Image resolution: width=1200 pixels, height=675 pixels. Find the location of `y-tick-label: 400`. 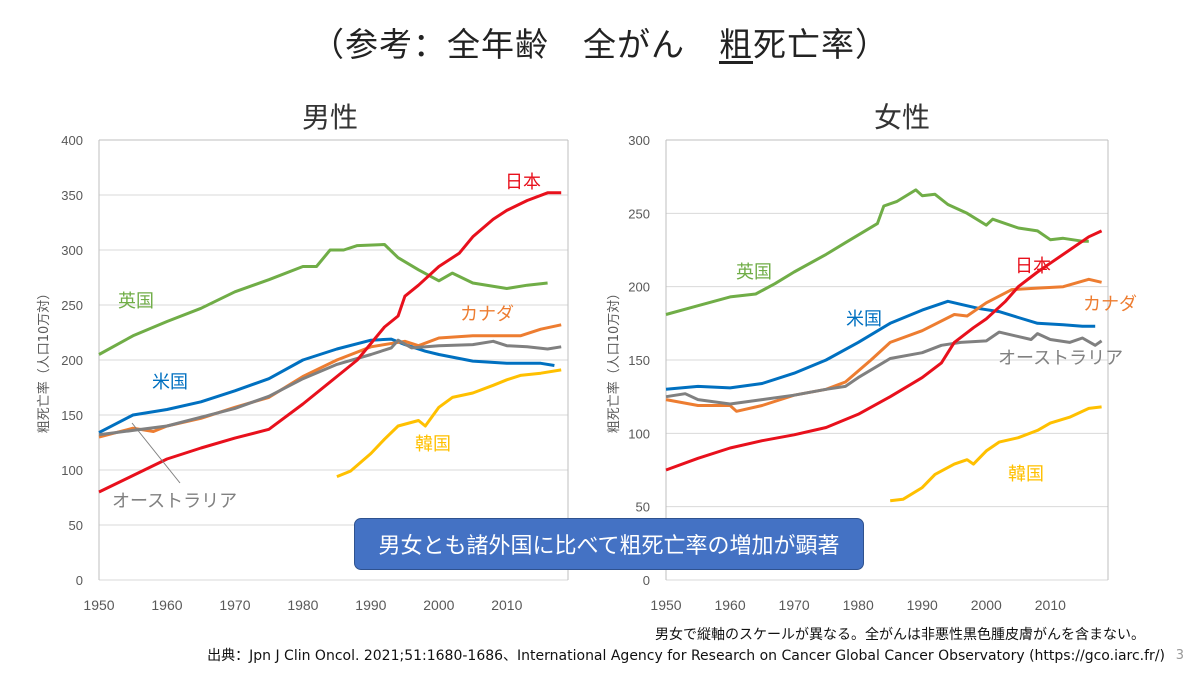

y-tick-label: 400 is located at coordinates (72, 140).